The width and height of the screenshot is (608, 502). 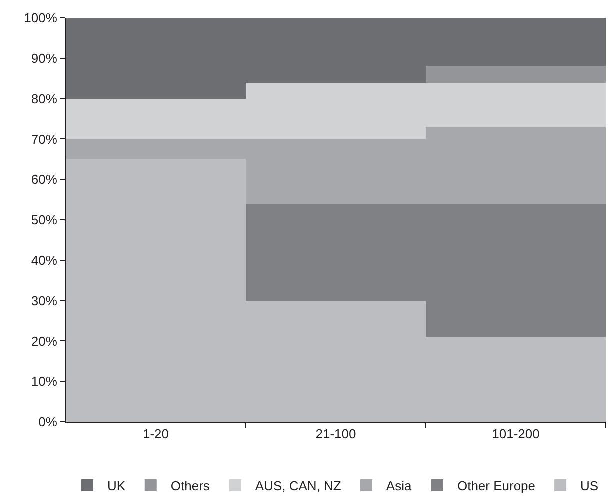 What do you see at coordinates (589, 486) in the screenshot?
I see `legend-label: US` at bounding box center [589, 486].